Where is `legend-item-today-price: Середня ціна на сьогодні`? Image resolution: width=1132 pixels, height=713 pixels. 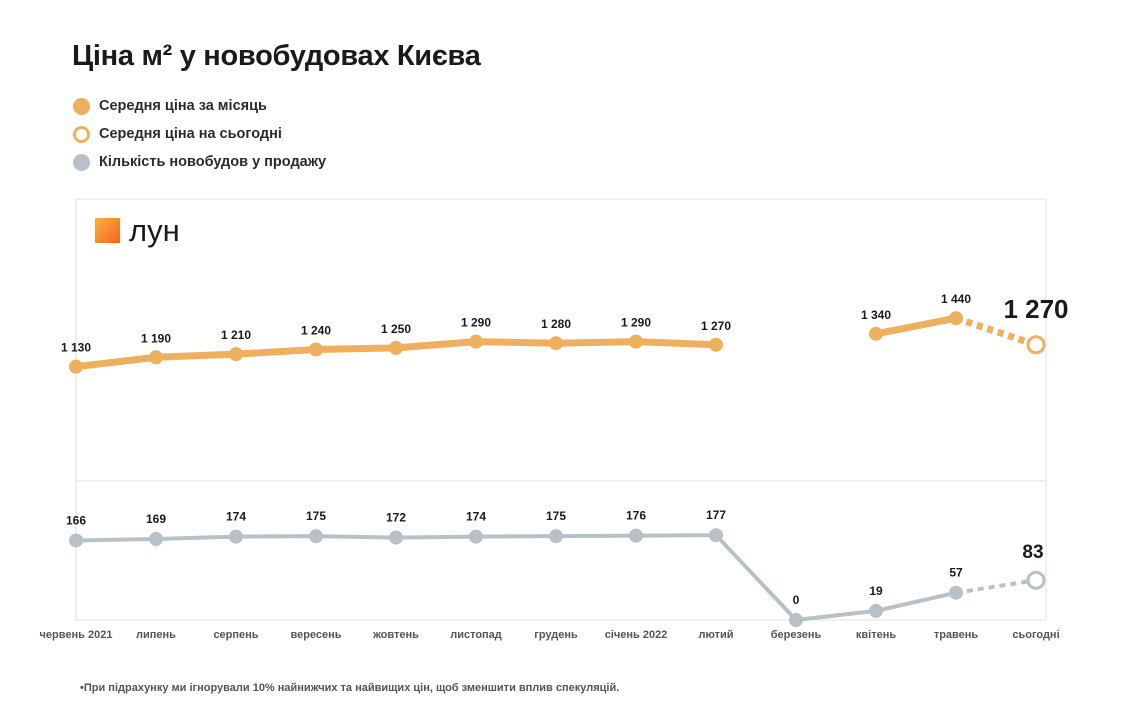 legend-item-today-price: Середня ціна на сьогодні is located at coordinates (199, 134).